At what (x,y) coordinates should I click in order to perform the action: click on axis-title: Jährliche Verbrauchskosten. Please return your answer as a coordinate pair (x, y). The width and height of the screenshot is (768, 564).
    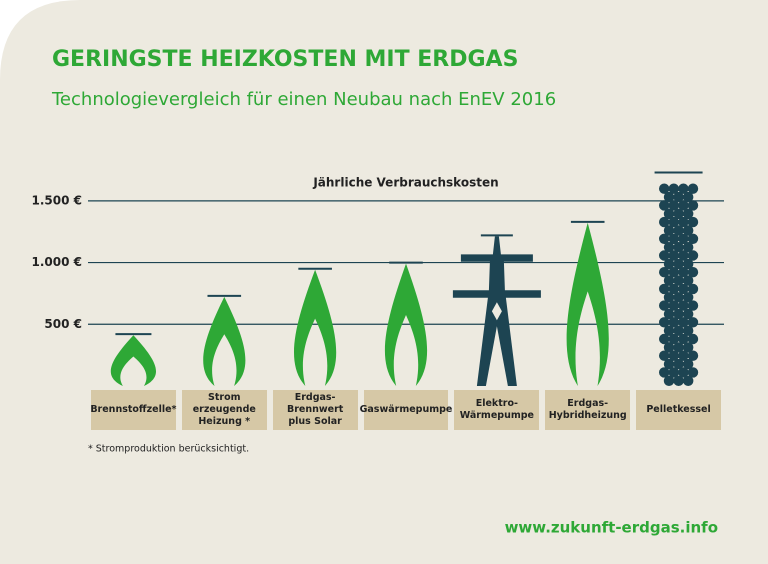
    Looking at the image, I should click on (405, 183).